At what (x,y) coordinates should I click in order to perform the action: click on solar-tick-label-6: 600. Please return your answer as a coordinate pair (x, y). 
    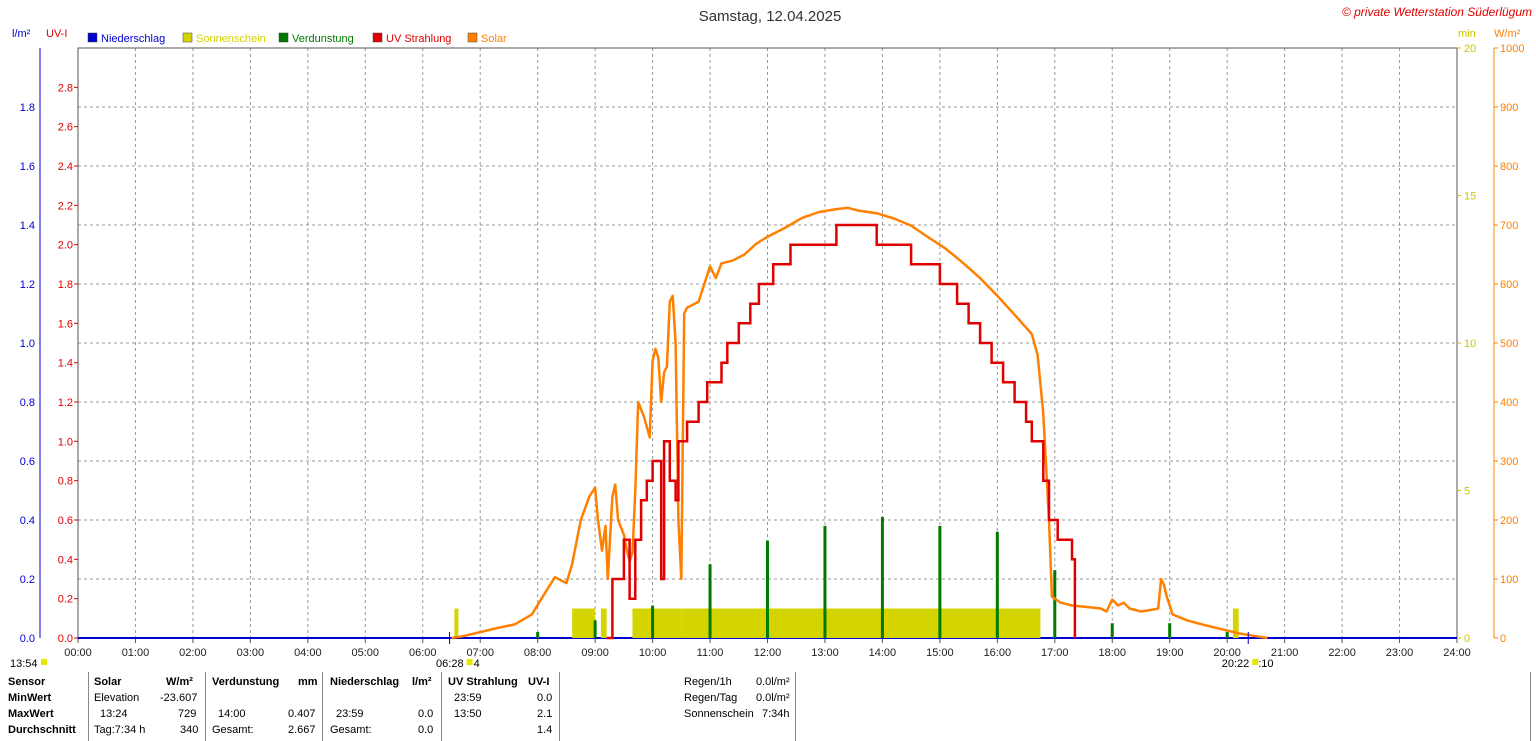
    Looking at the image, I should click on (1509, 285).